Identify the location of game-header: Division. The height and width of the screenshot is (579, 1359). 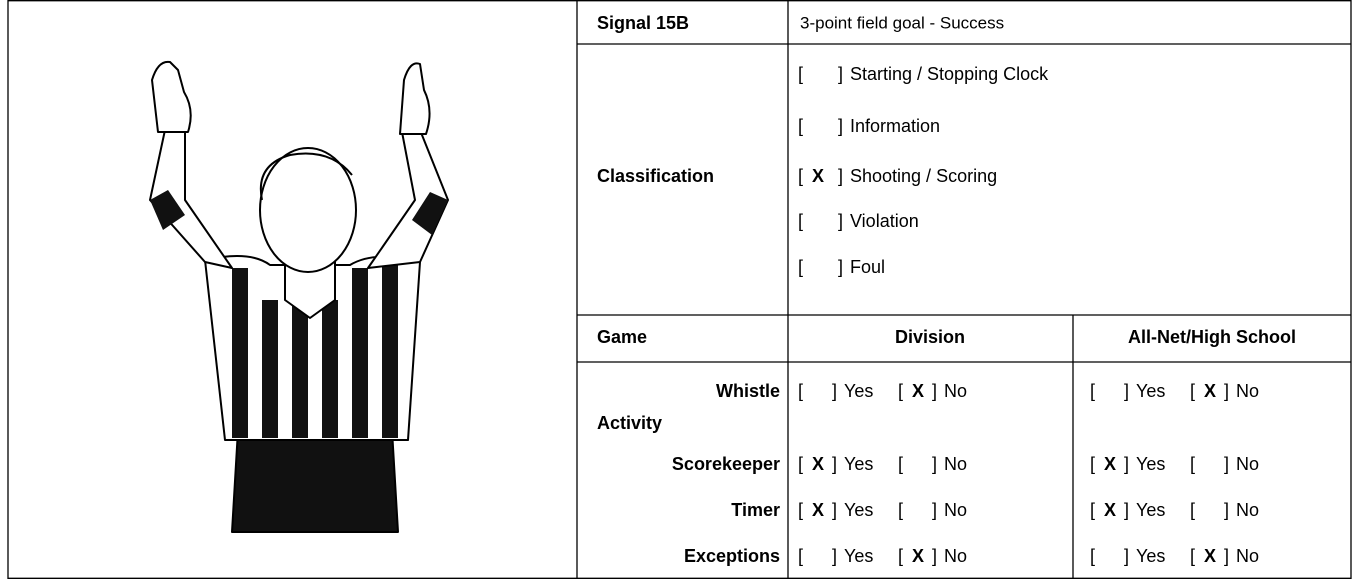
(930, 337).